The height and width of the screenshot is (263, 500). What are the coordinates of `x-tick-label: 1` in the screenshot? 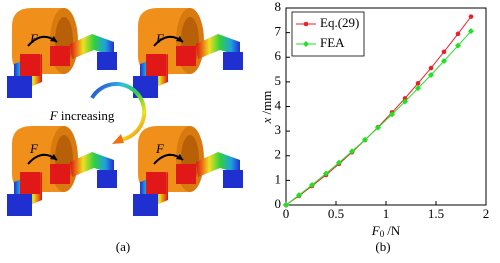 It's located at (386, 213).